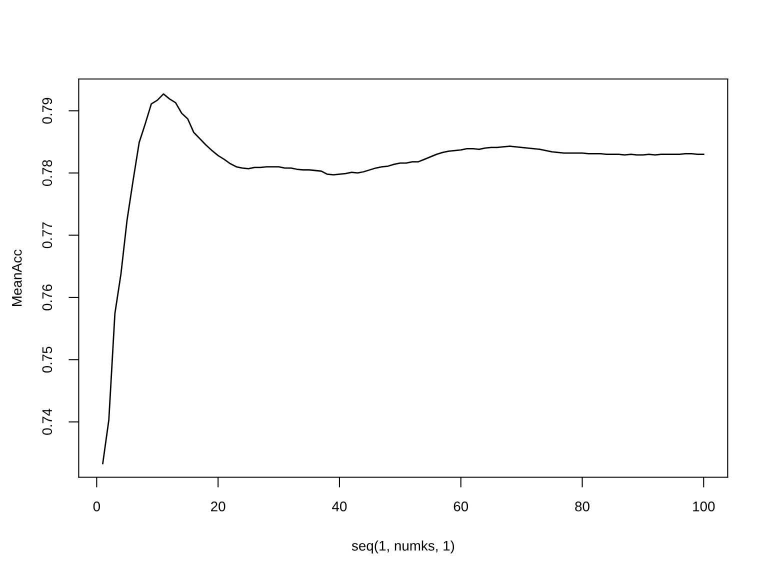  I want to click on y-axis-title: MeanAcc, so click(17, 278).